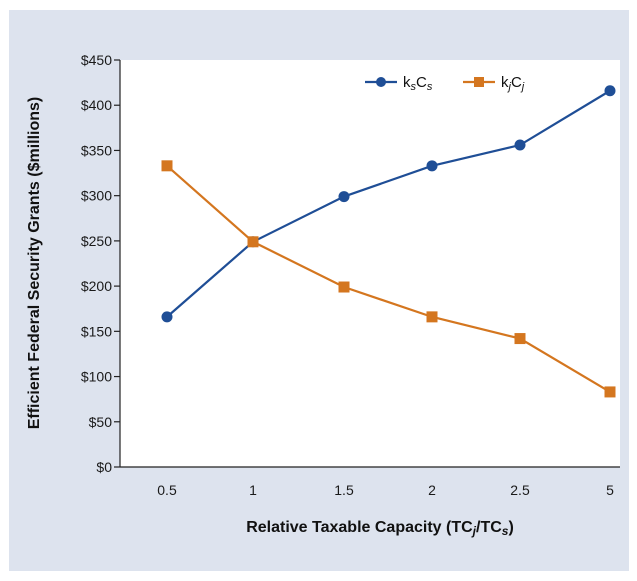 This screenshot has height=581, width=637. Describe the element at coordinates (96, 150) in the screenshot. I see `y-tick-label: $350` at that location.